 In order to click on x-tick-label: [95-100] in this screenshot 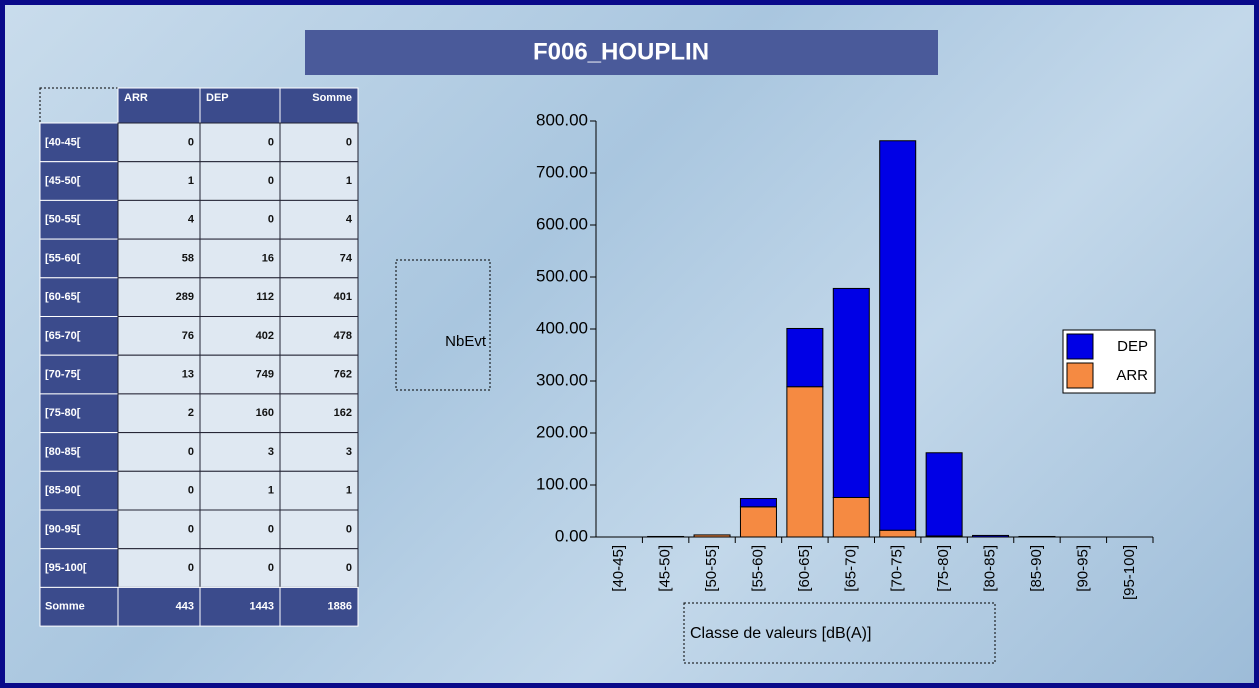, I will do `click(1129, 572)`.